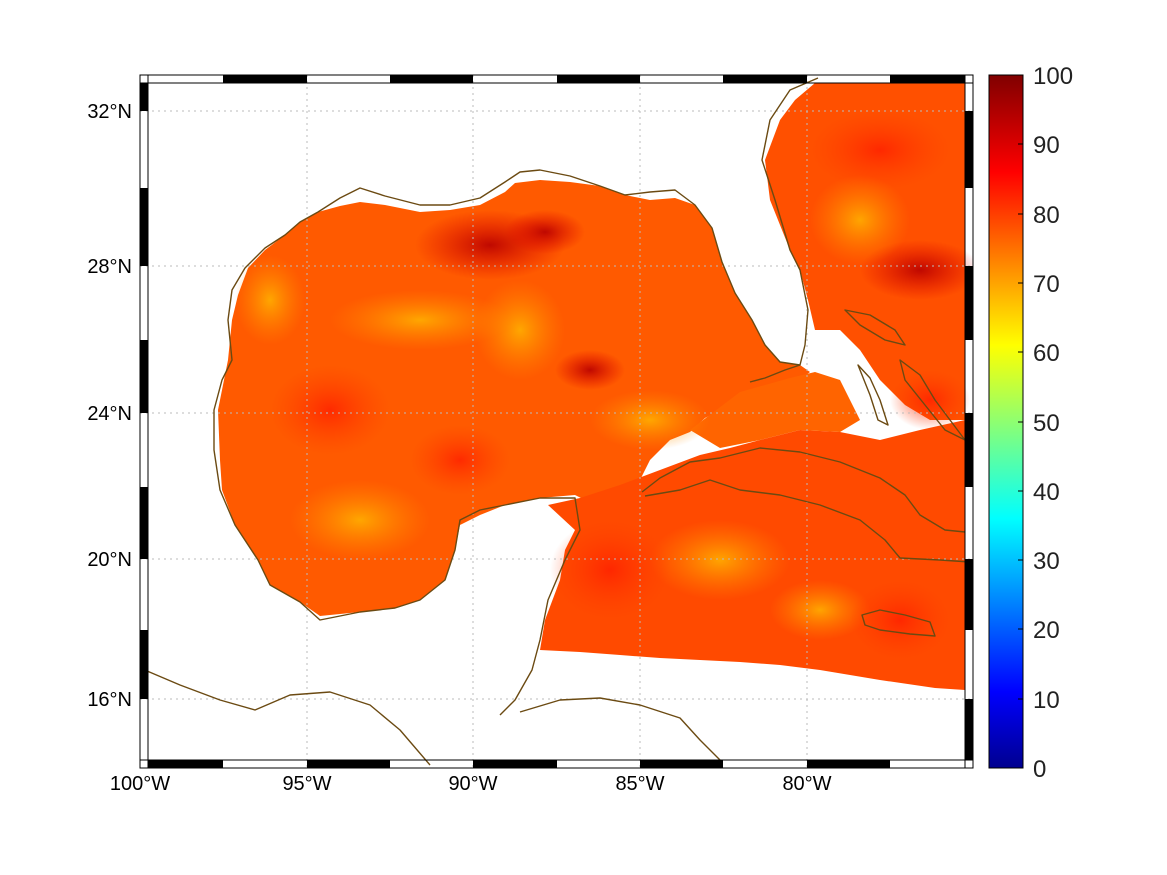 The height and width of the screenshot is (875, 1167). I want to click on jamaica-coast, so click(898, 623).